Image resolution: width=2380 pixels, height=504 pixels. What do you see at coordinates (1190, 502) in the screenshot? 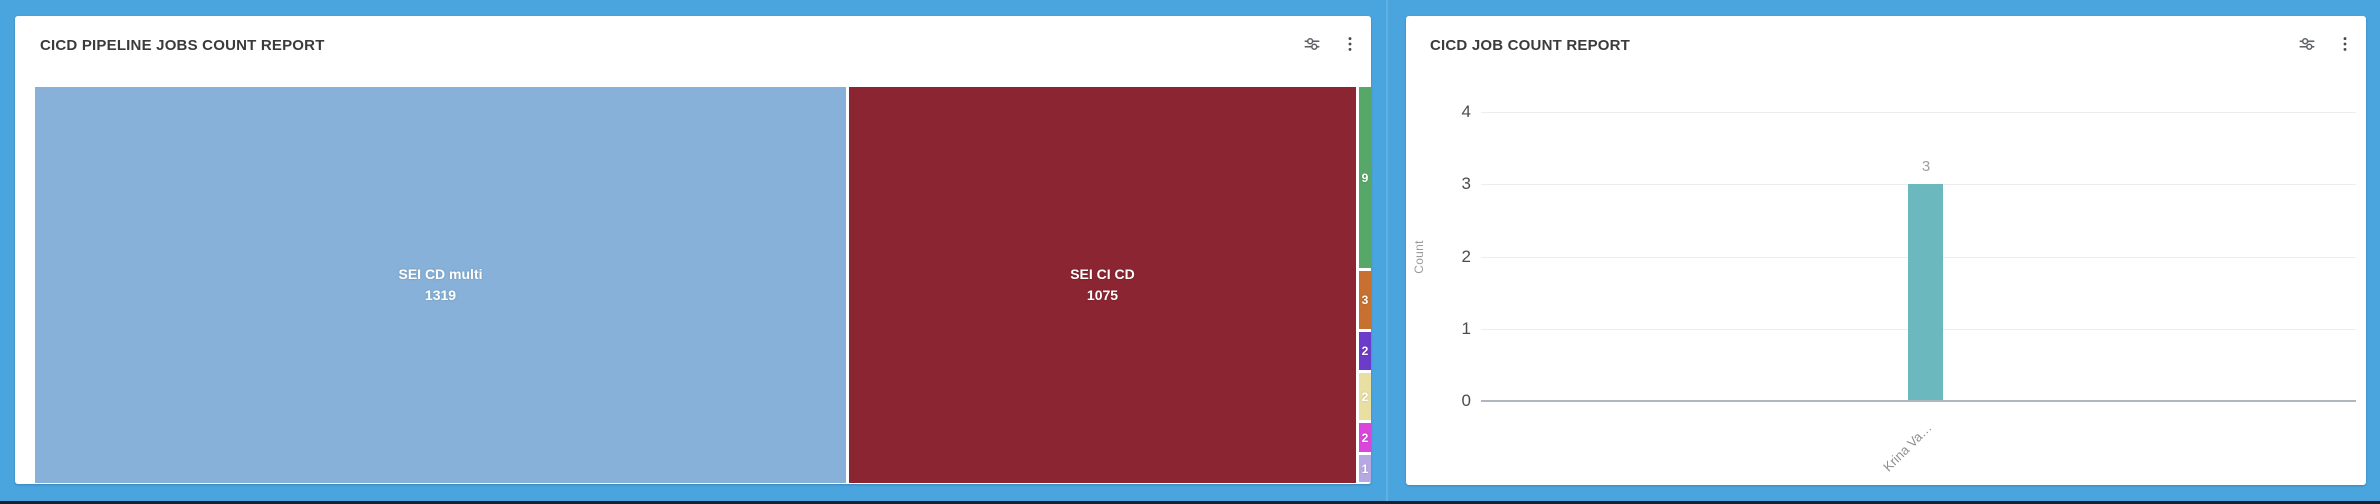
I see `window-bottom-edge` at bounding box center [1190, 502].